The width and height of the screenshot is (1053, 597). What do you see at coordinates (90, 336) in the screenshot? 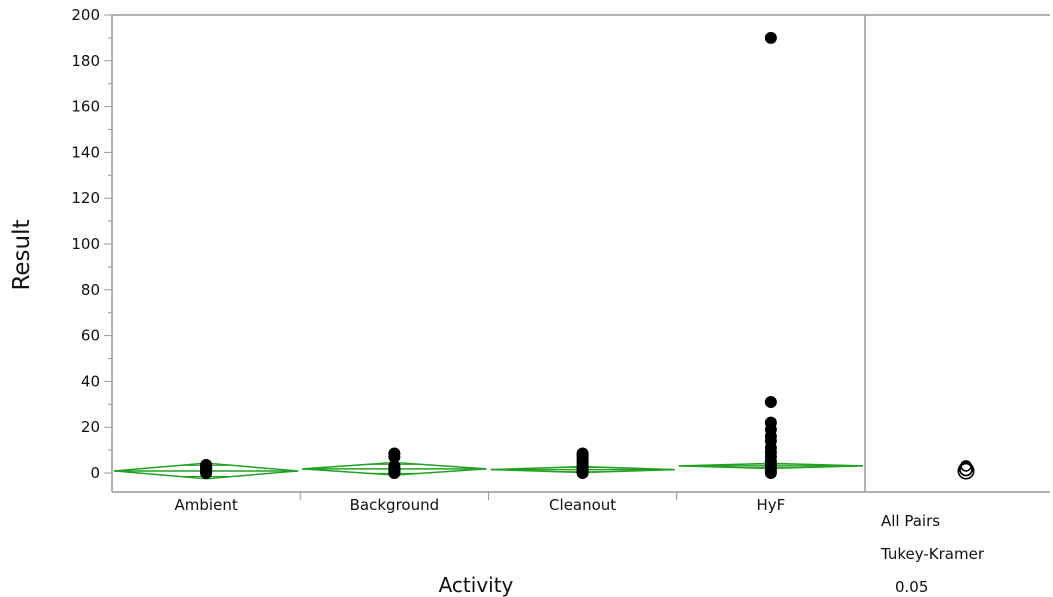
I see `y-tick-label: 60` at bounding box center [90, 336].